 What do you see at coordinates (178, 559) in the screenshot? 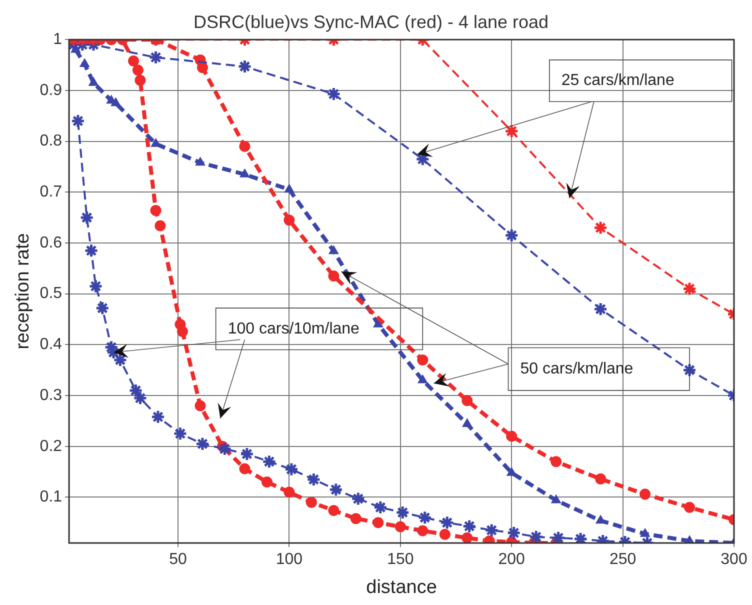
I see `x-tick-label: 50` at bounding box center [178, 559].